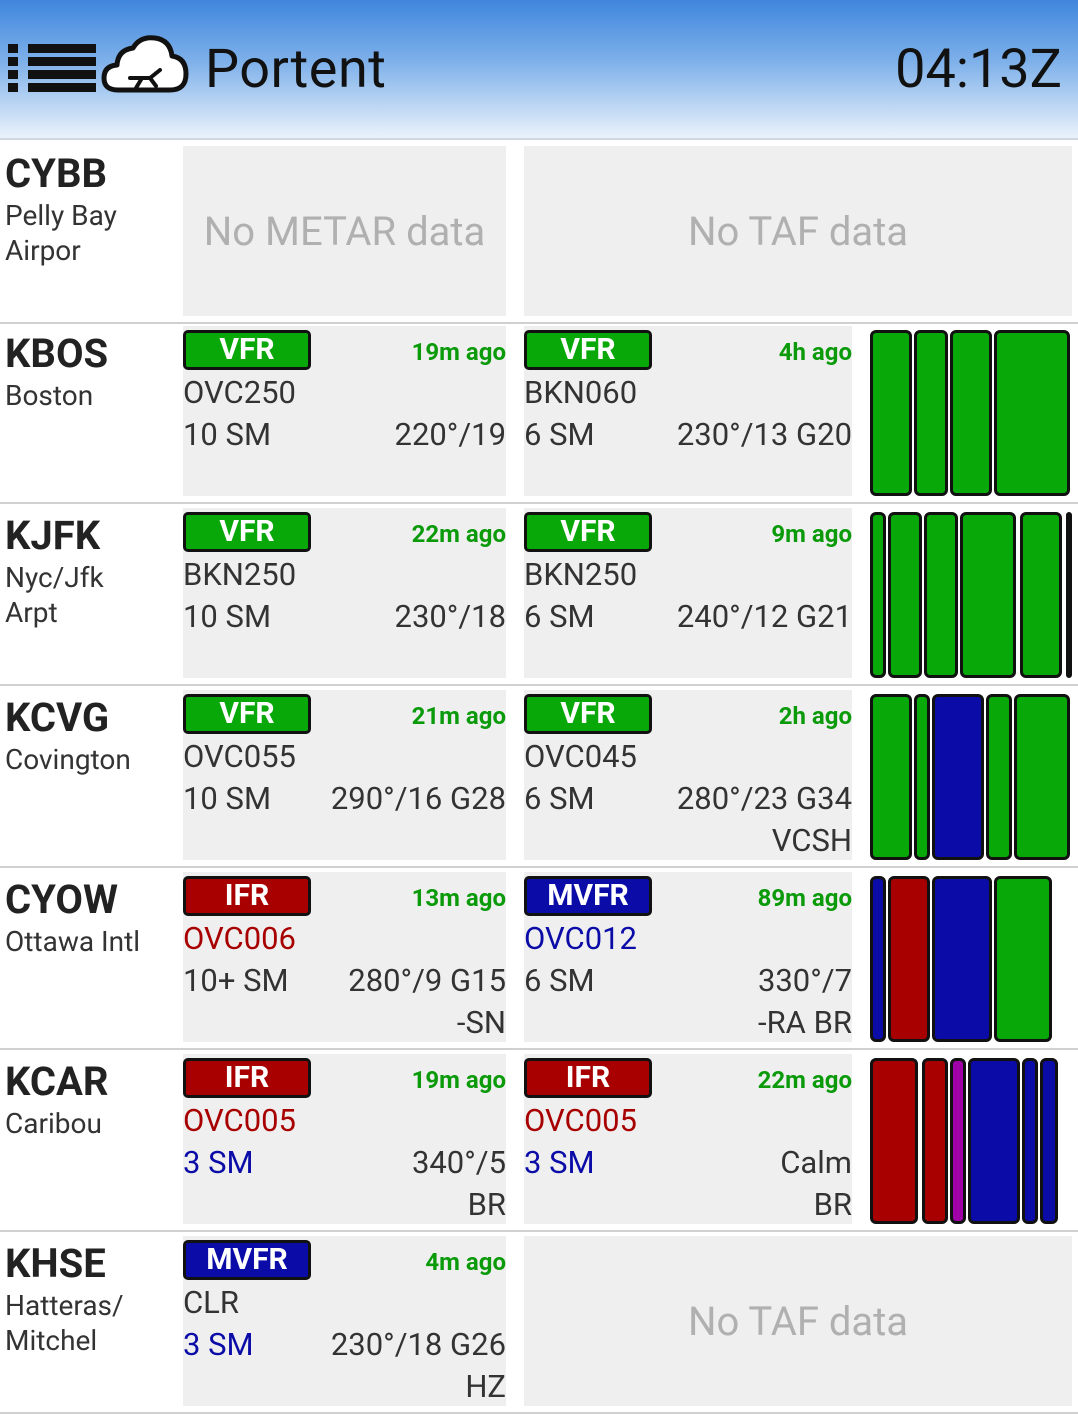  I want to click on metar-panel: VFR 21m ago OVC055 10 SM 290°/16 G28, so click(344, 775).